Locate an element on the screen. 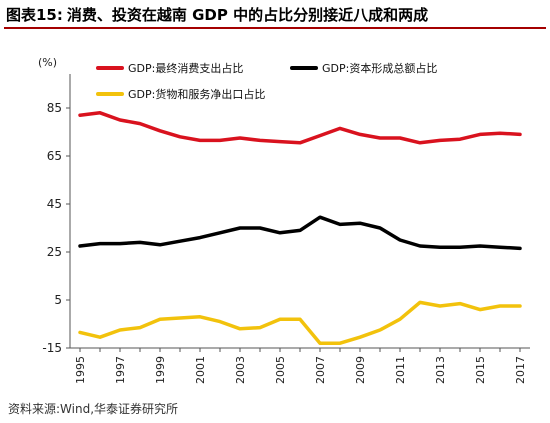 The height and width of the screenshot is (423, 550). y-tick-label: 45 is located at coordinates (54, 204).